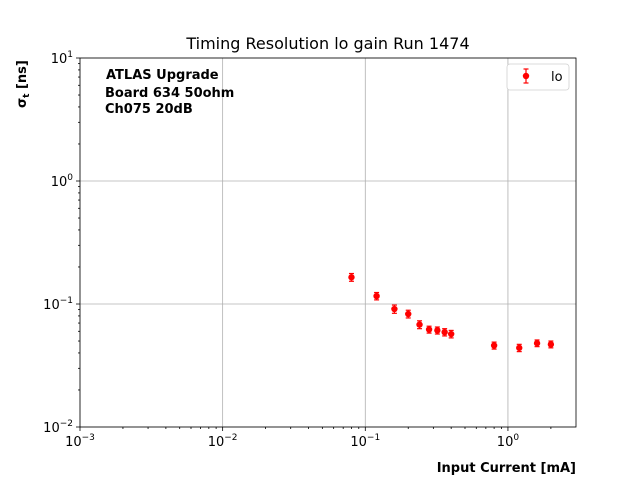 This screenshot has height=484, width=640. I want to click on y-axis-label: σt [ns], so click(23, 84).